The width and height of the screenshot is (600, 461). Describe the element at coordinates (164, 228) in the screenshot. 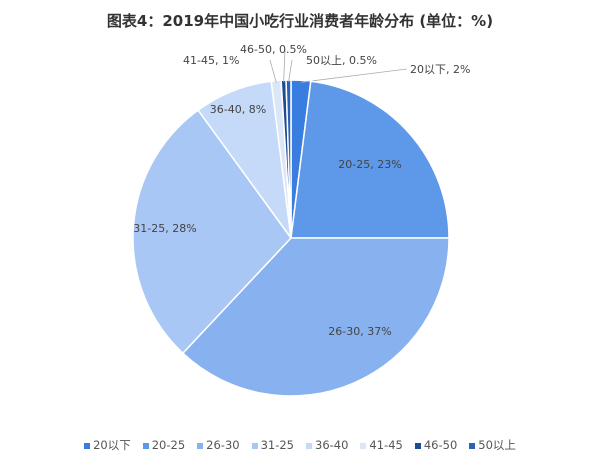

I see `data-label-3: 31-25, 28%` at that location.